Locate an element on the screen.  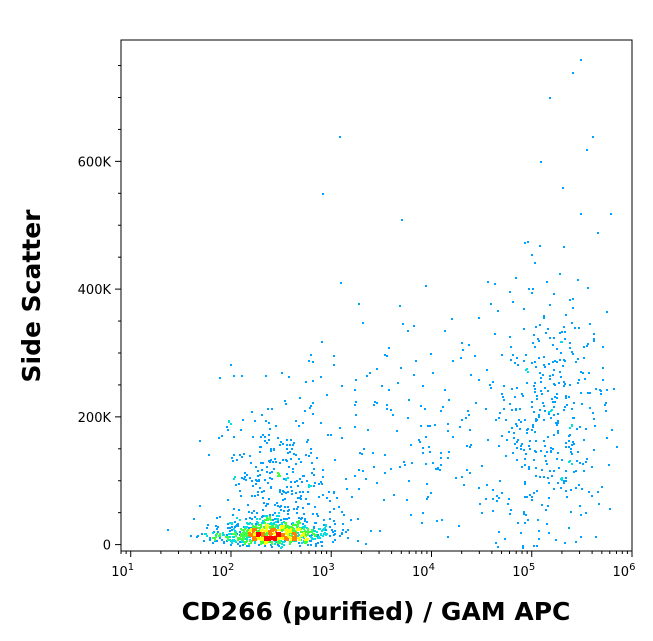
x-tick-label: 10⁵ is located at coordinates (523, 571).